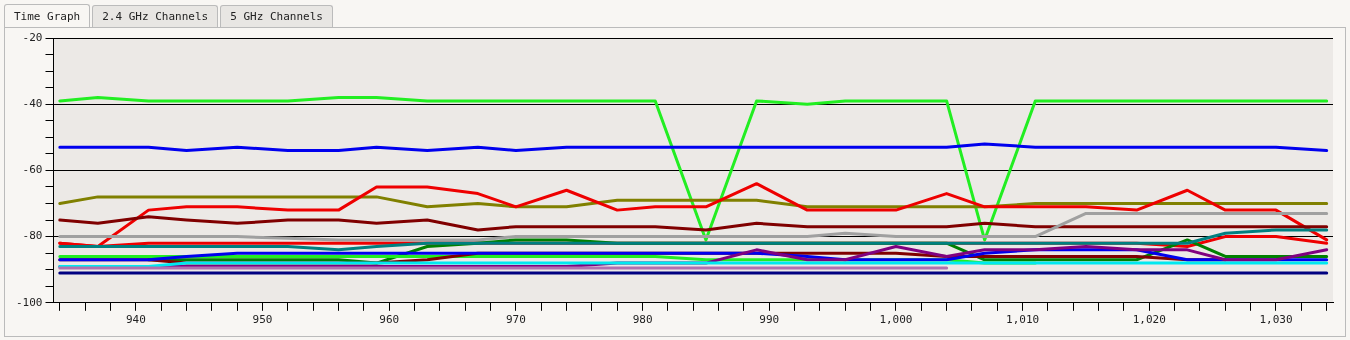 The height and width of the screenshot is (340, 1350). I want to click on x-tick-label: 940, so click(135, 320).